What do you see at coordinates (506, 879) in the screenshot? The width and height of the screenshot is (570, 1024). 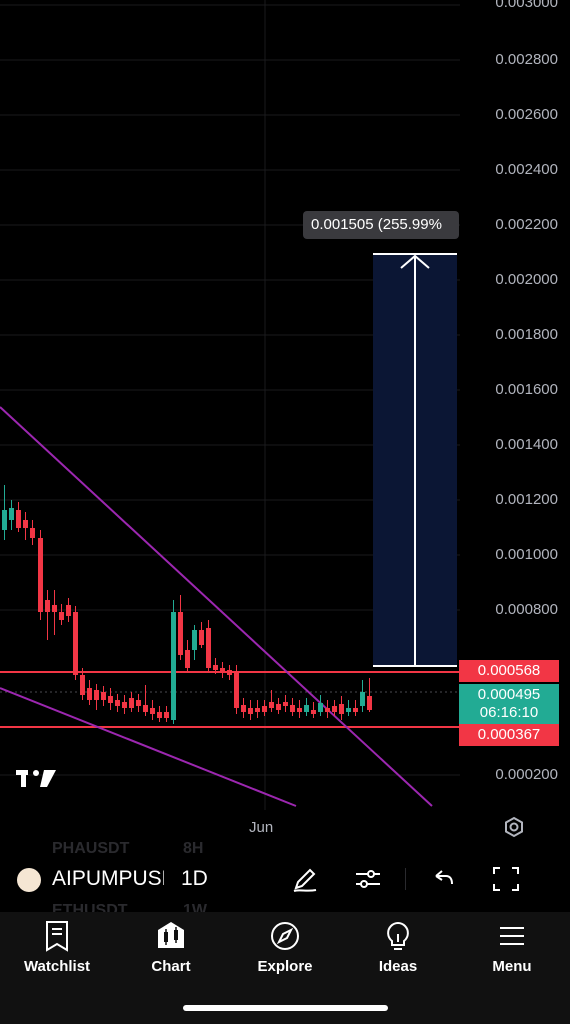 I see `fullscreen-icon` at bounding box center [506, 879].